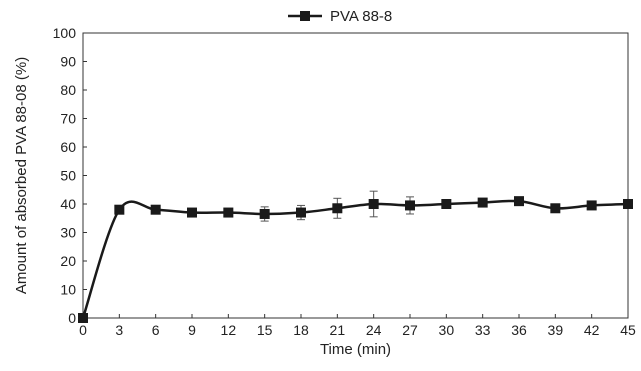 This screenshot has width=641, height=371. Describe the element at coordinates (72, 318) in the screenshot. I see `y-tick-label: 0` at that location.